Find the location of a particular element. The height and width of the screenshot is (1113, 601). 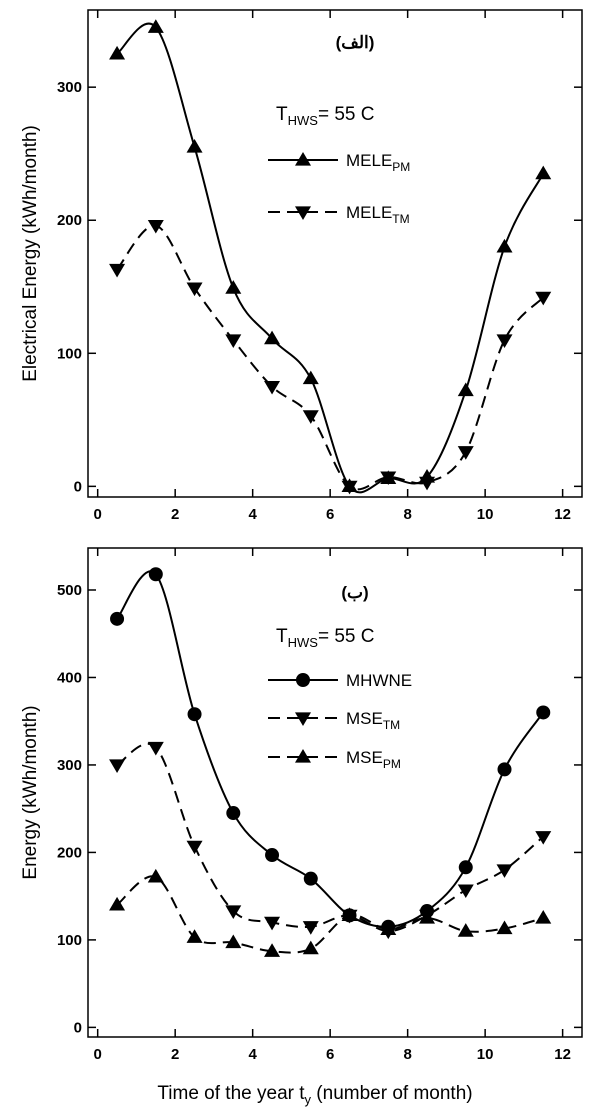

x-label-text: Time of the year t is located at coordinates (231, 1093).